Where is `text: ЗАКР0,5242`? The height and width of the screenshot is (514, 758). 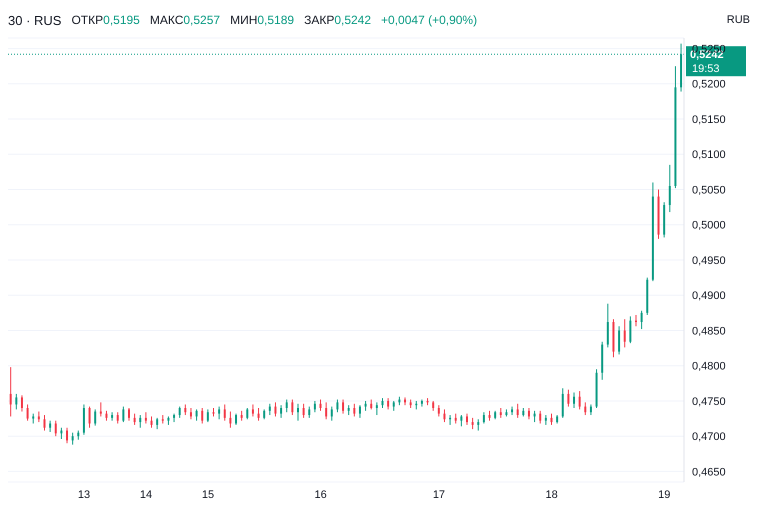
text: ЗАКР0,5242 is located at coordinates (338, 20).